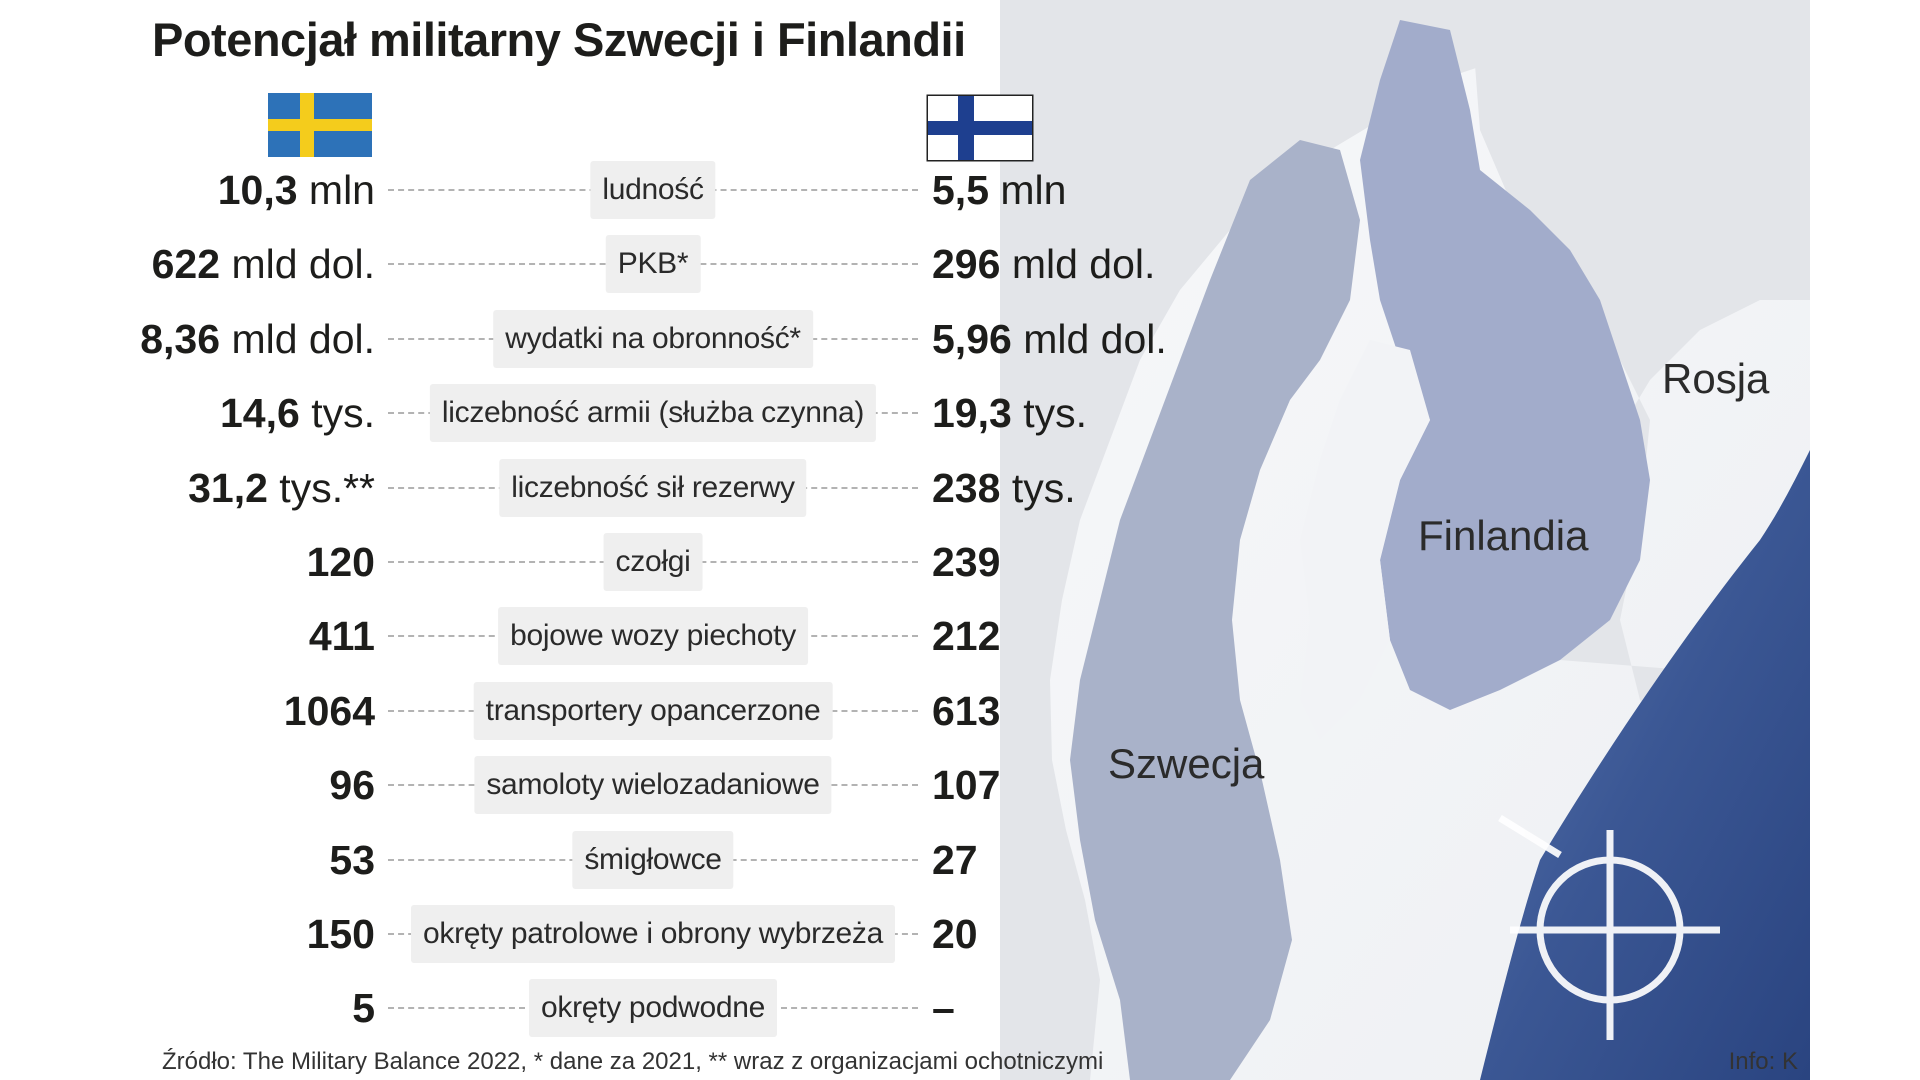 The height and width of the screenshot is (1080, 1920). Describe the element at coordinates (966, 487) in the screenshot. I see `finland-value-number: 238` at that location.